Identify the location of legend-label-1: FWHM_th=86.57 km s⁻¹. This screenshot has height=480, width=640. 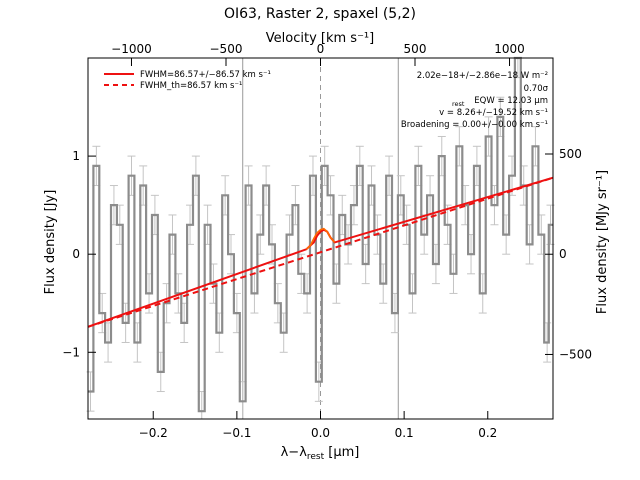
(191, 86).